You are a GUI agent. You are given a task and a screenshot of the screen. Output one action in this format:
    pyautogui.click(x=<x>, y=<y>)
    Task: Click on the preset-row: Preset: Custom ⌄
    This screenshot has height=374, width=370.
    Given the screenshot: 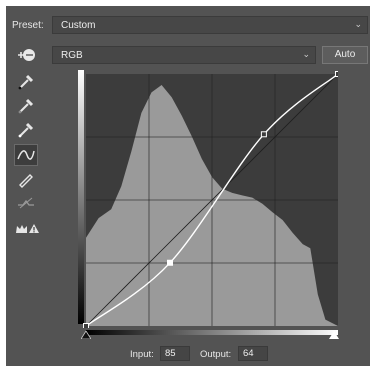 What is the action you would take?
    pyautogui.click(x=188, y=26)
    